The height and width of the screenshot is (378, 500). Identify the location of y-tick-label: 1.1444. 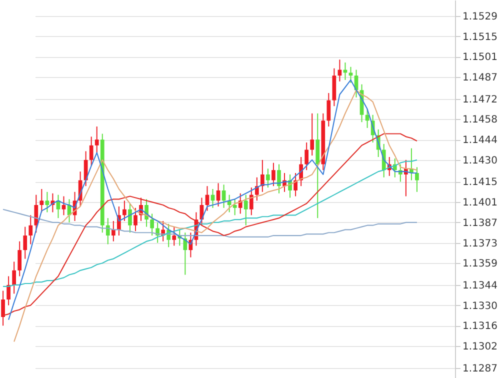
(480, 140).